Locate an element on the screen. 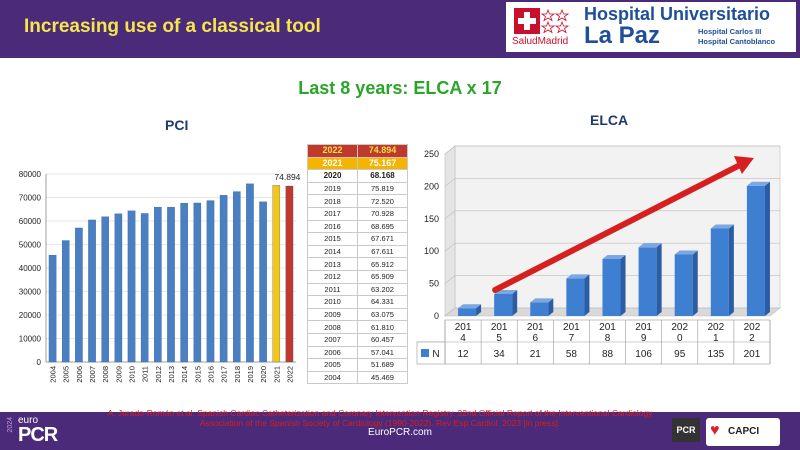  bar-2004 is located at coordinates (52, 308).